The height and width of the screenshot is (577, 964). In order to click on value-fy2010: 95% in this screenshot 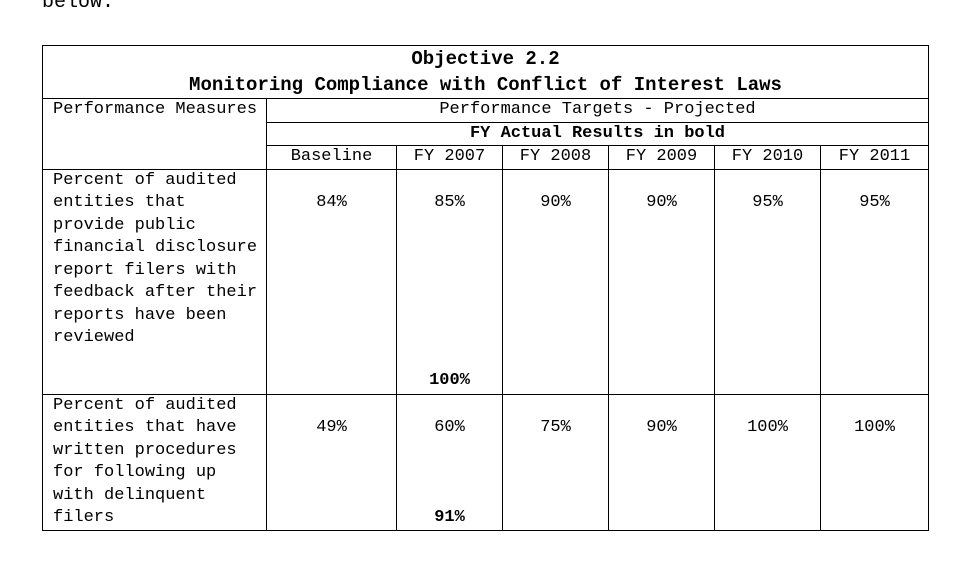, I will do `click(767, 281)`.